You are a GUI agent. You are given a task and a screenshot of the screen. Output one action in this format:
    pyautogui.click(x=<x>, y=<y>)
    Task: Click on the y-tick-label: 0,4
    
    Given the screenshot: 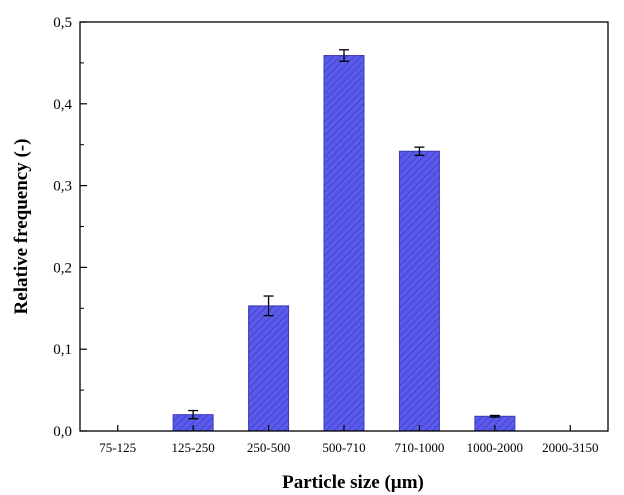 What is the action you would take?
    pyautogui.click(x=62, y=105)
    